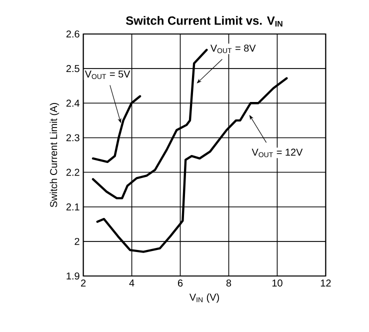  What do you see at coordinates (73, 206) in the screenshot?
I see `y-tick-label: 2.1` at bounding box center [73, 206].